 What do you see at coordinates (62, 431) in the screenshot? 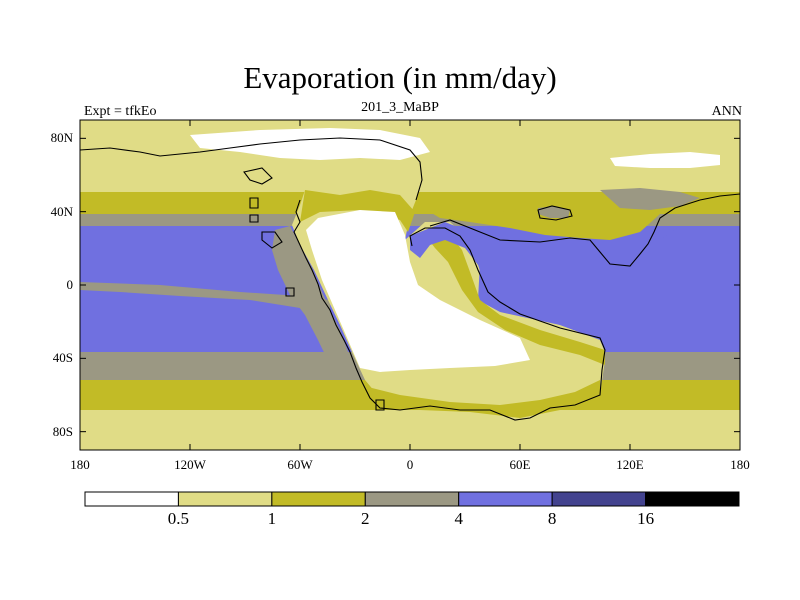
I see `lat-tick-label: 80S` at bounding box center [62, 431].